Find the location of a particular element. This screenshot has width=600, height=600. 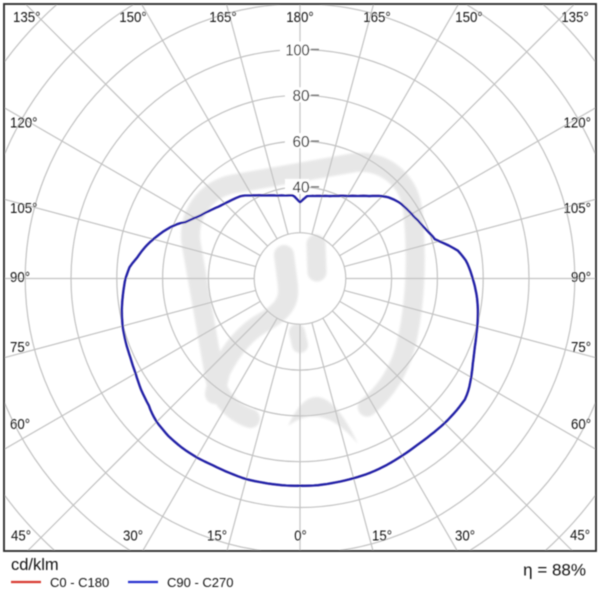

svg-text: 0° is located at coordinates (300, 536).